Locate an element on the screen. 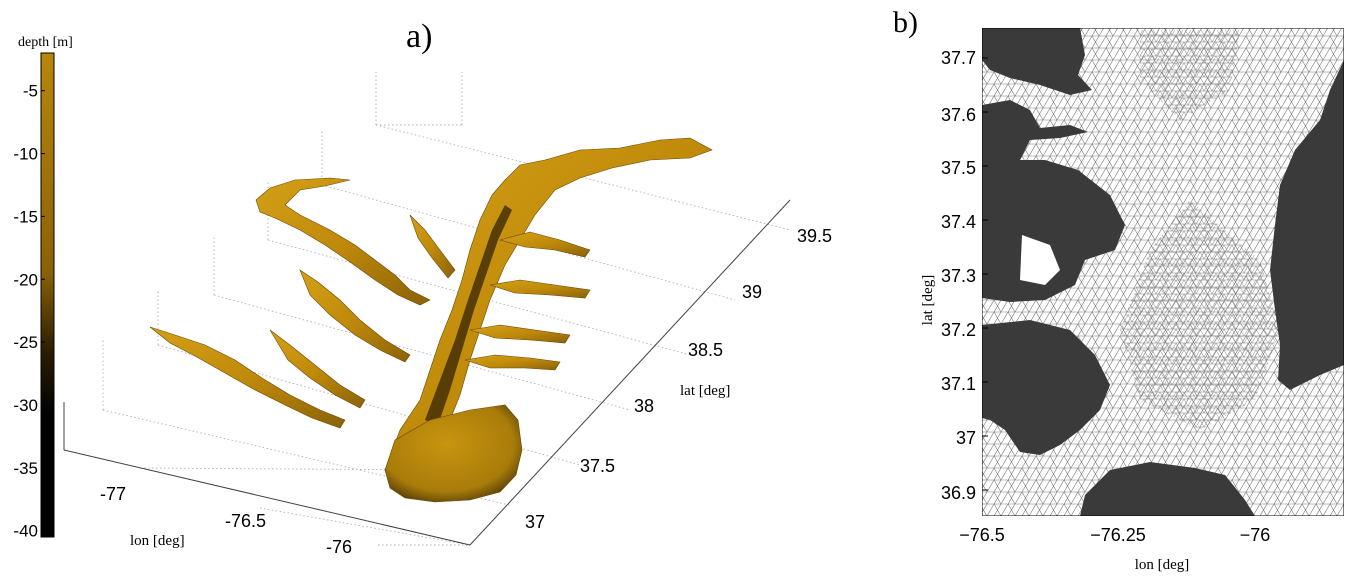 This screenshot has width=1346, height=580. lat-tick: 38.5 is located at coordinates (705, 350).